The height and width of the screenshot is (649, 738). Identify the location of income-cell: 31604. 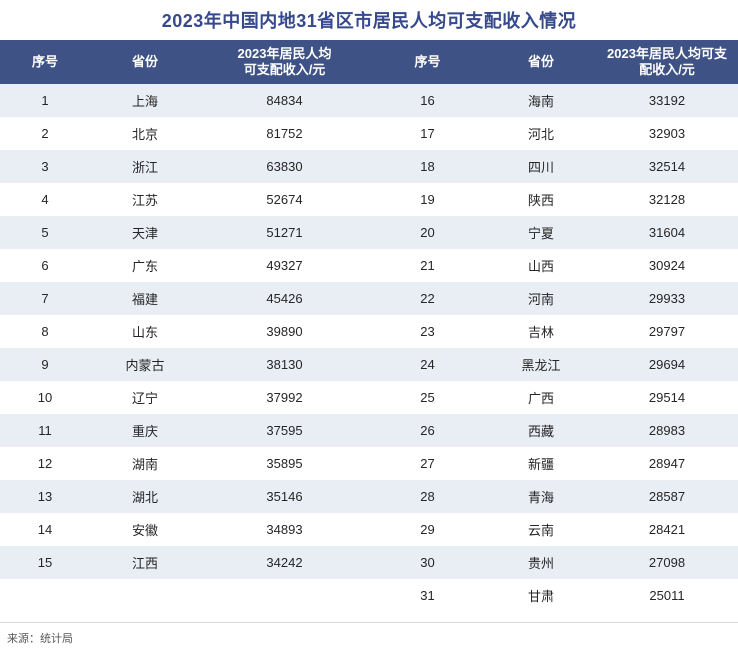
(667, 232).